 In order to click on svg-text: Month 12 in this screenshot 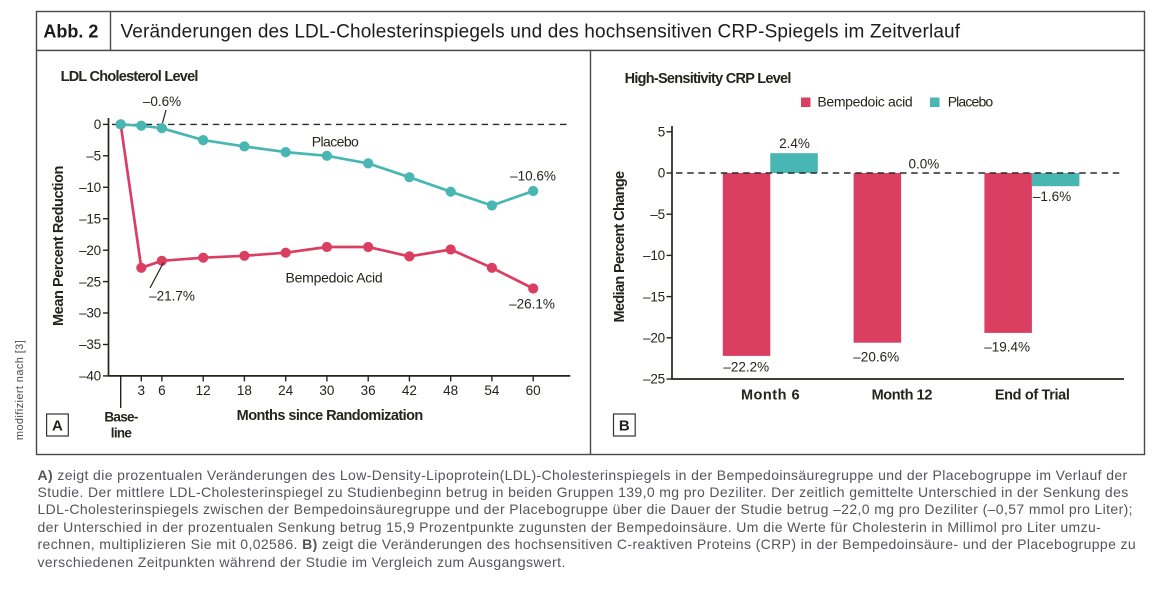, I will do `click(902, 396)`.